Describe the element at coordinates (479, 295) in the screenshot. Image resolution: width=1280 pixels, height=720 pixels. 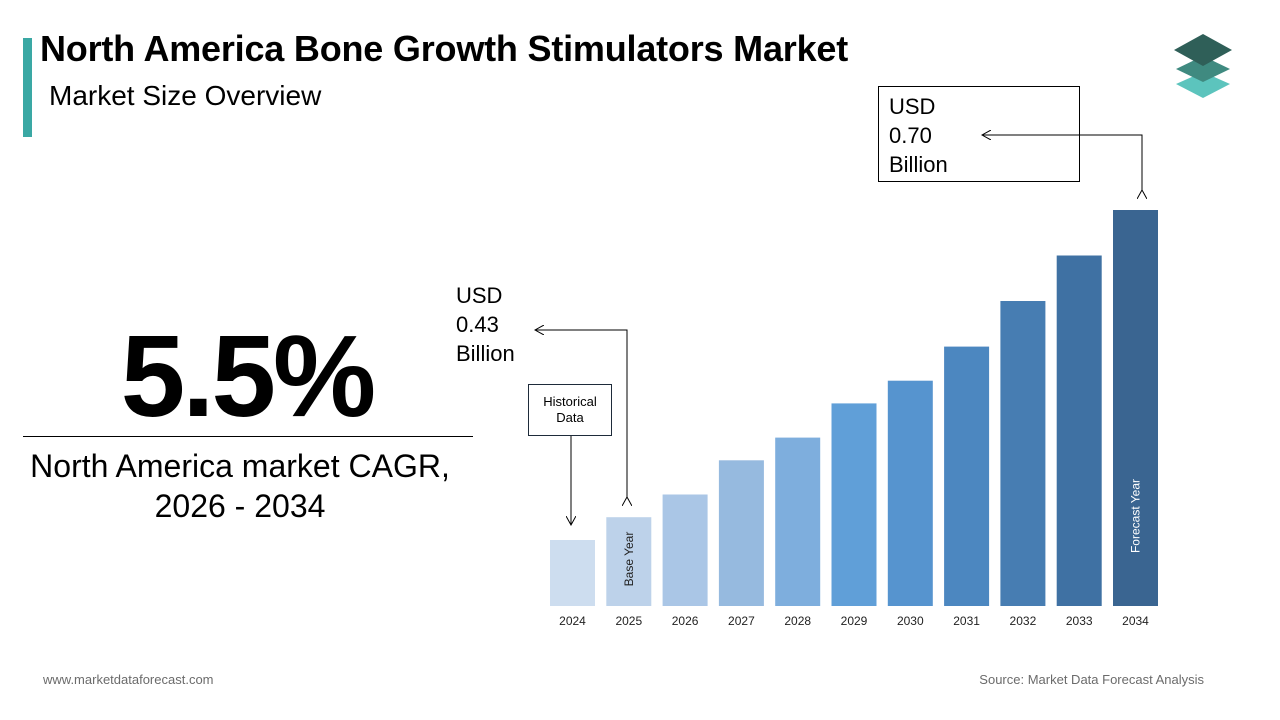
I see `start-value-currency: USD` at that location.